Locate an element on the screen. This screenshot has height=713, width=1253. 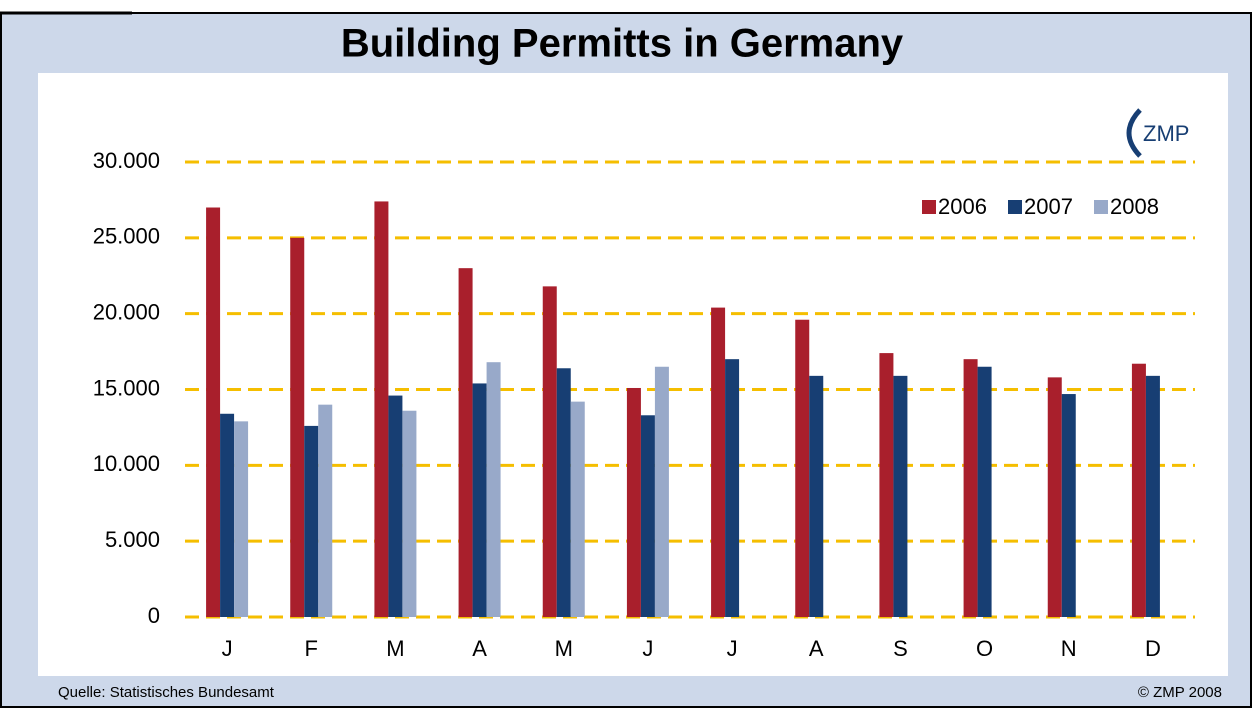
x-tick-label: O is located at coordinates (984, 648).